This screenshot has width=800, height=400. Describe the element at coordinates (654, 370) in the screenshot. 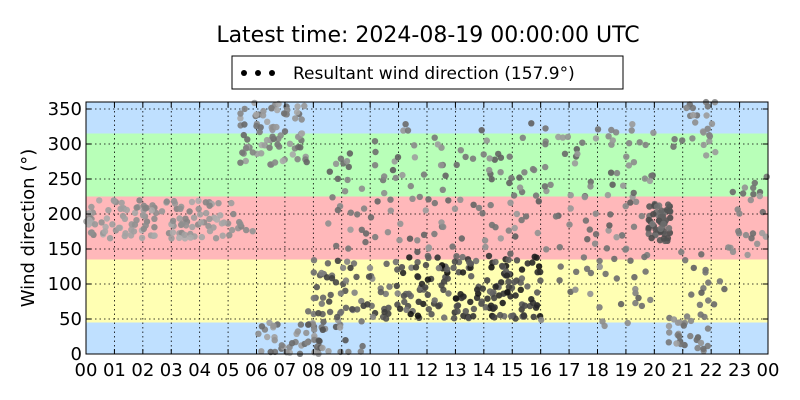

I see `x-tick-label: 20` at that location.